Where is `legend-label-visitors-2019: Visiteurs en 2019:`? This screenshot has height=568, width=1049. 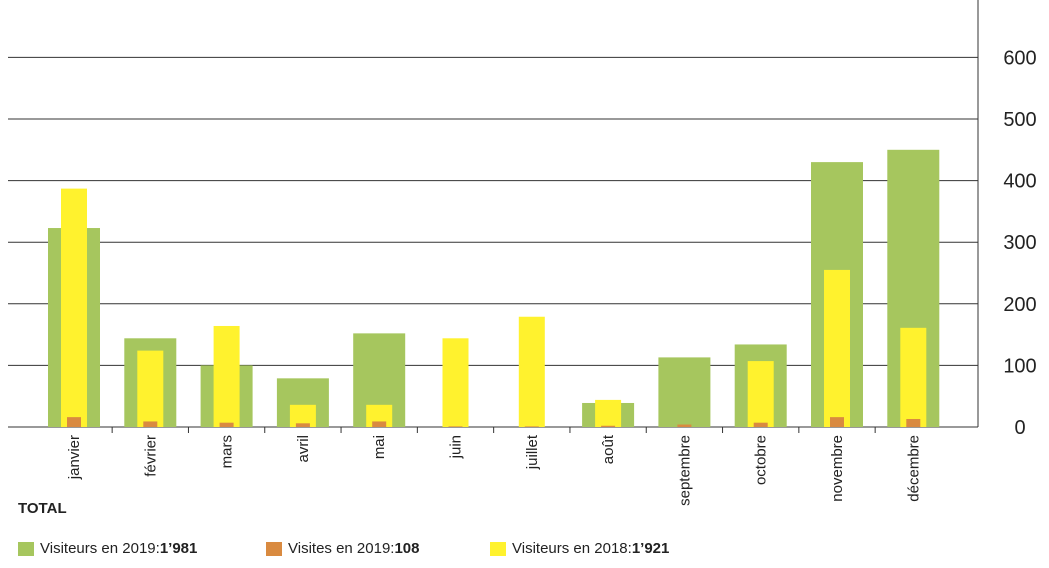 legend-label-visitors-2019: Visiteurs en 2019: is located at coordinates (100, 548).